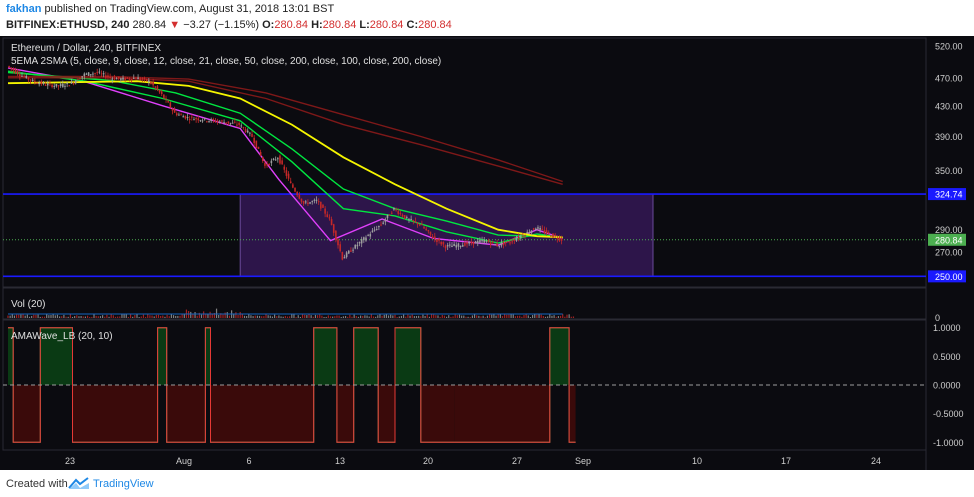 The image size is (974, 497). I want to click on author-link: fakhan, so click(24, 9).